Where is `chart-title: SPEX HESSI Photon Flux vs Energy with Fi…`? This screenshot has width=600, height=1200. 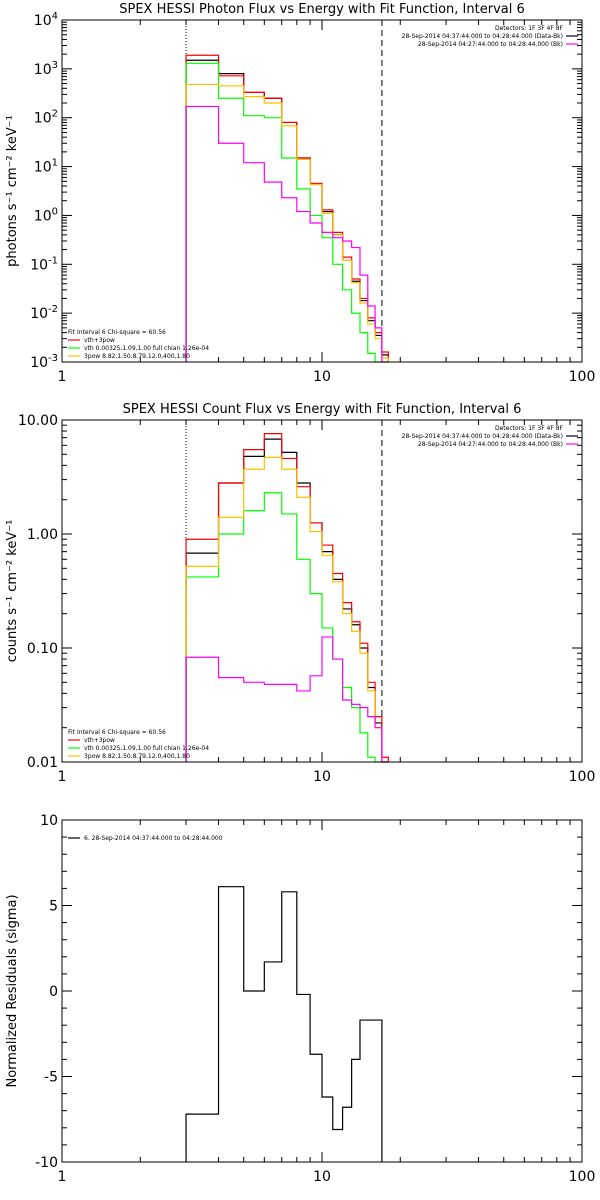
chart-title: SPEX HESSI Photon Flux vs Energy with Fi… is located at coordinates (322, 9).